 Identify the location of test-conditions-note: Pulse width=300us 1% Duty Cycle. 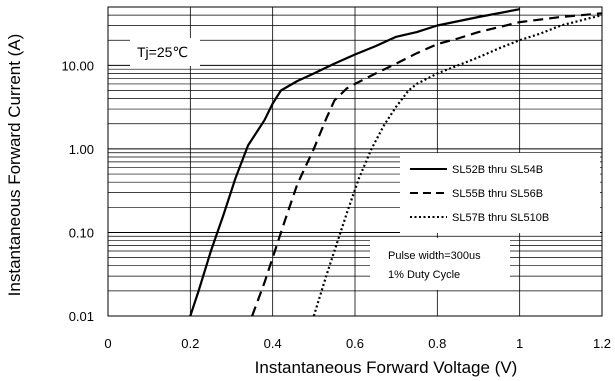
(440, 264).